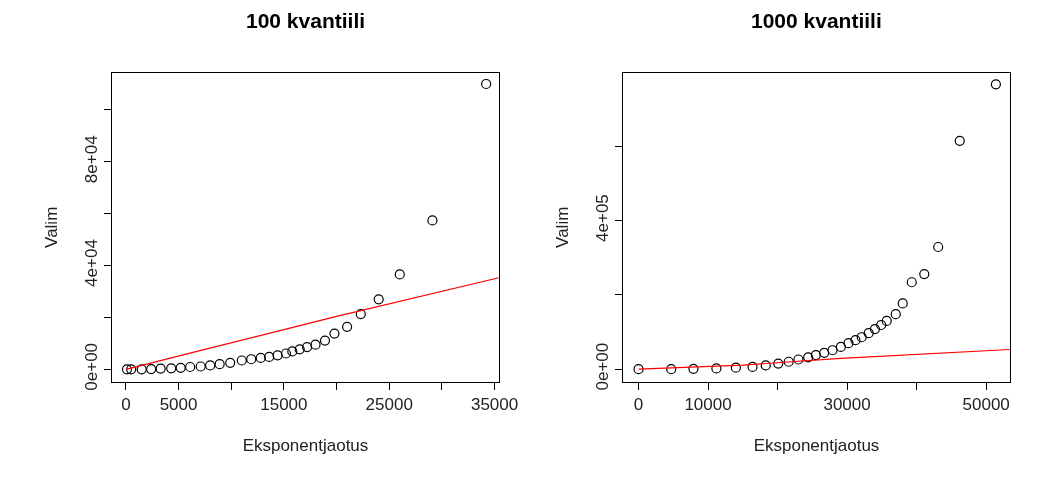 This screenshot has height=501, width=1039. Describe the element at coordinates (816, 20) in the screenshot. I see `chart-title: 1000 kvantiili` at that location.